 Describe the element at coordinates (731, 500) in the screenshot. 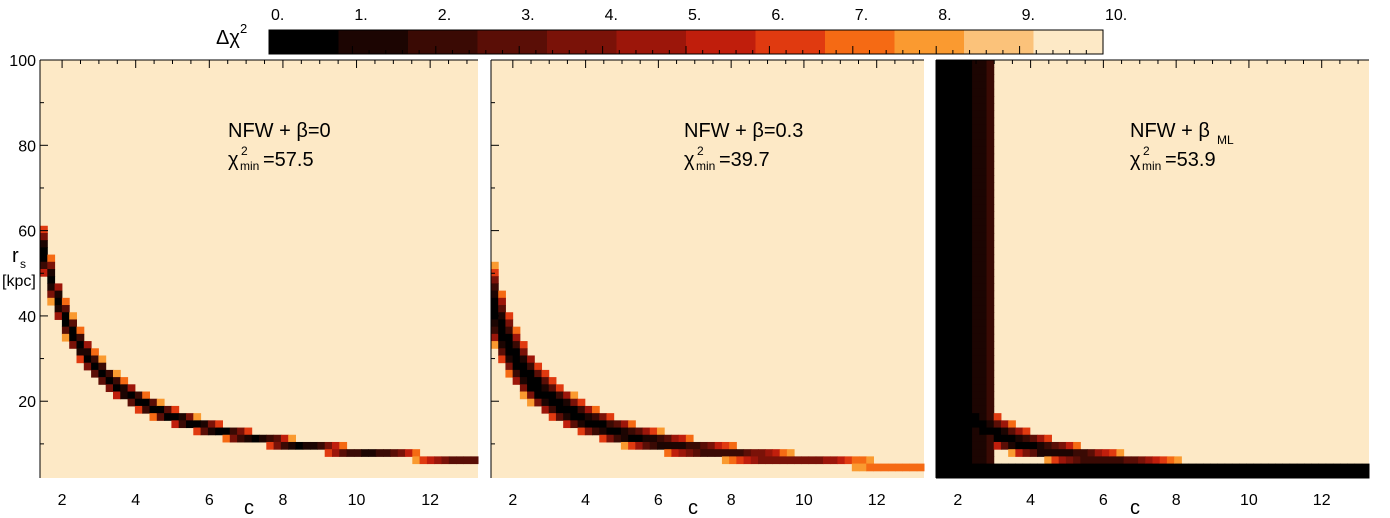

I see `x-tick-label: 8` at that location.